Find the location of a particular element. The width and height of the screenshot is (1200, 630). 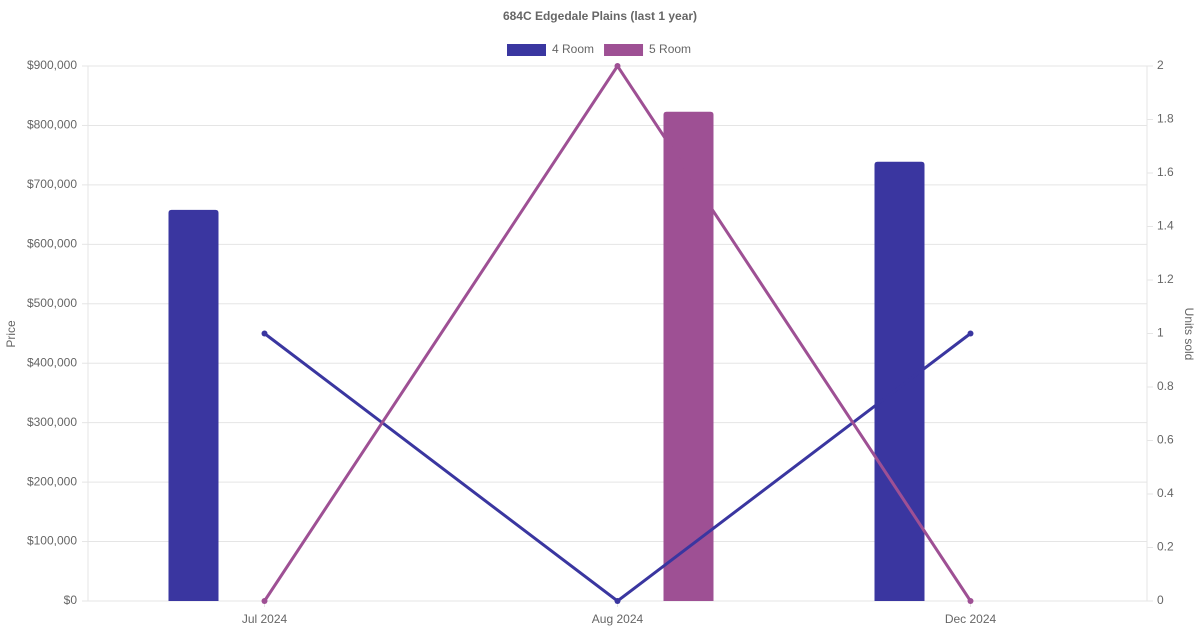

y2-tick-label: 0.8 is located at coordinates (1165, 386).